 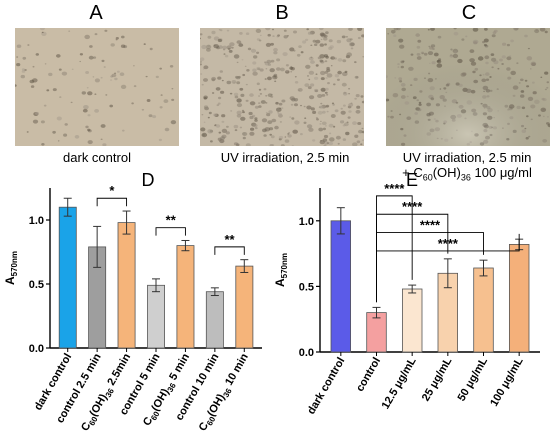 What do you see at coordinates (36, 349) in the screenshot?
I see `y-tick-label: 0.0` at bounding box center [36, 349].